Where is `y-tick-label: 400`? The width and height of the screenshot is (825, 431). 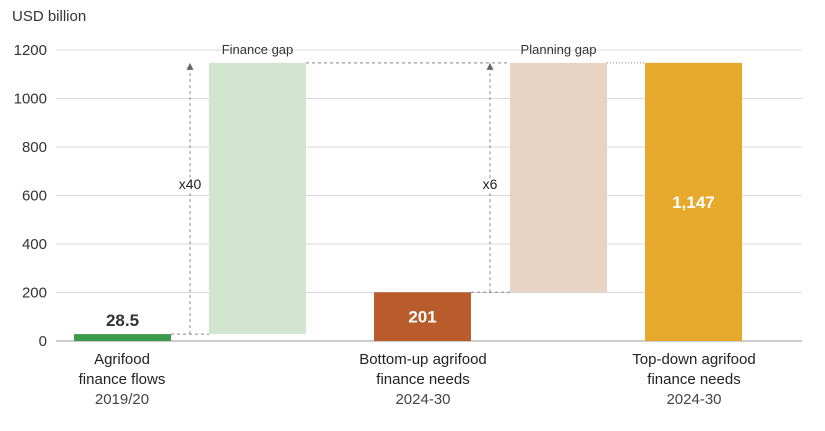 y-tick-label: 400 is located at coordinates (34, 244).